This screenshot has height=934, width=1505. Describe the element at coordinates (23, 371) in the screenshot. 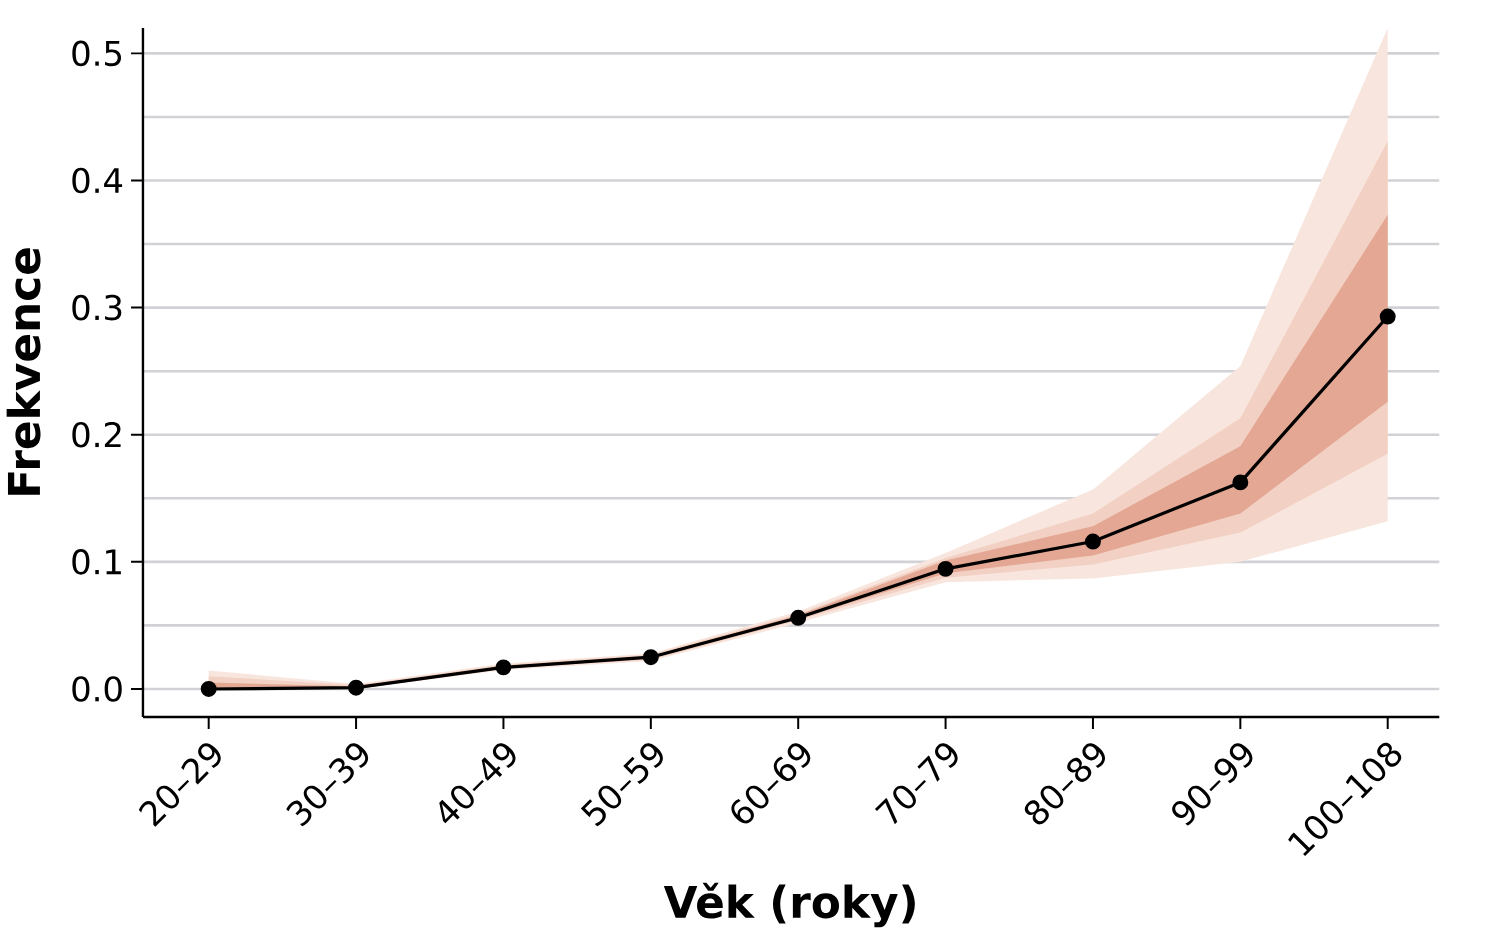

I see `y-axis-title: Frekvence` at that location.